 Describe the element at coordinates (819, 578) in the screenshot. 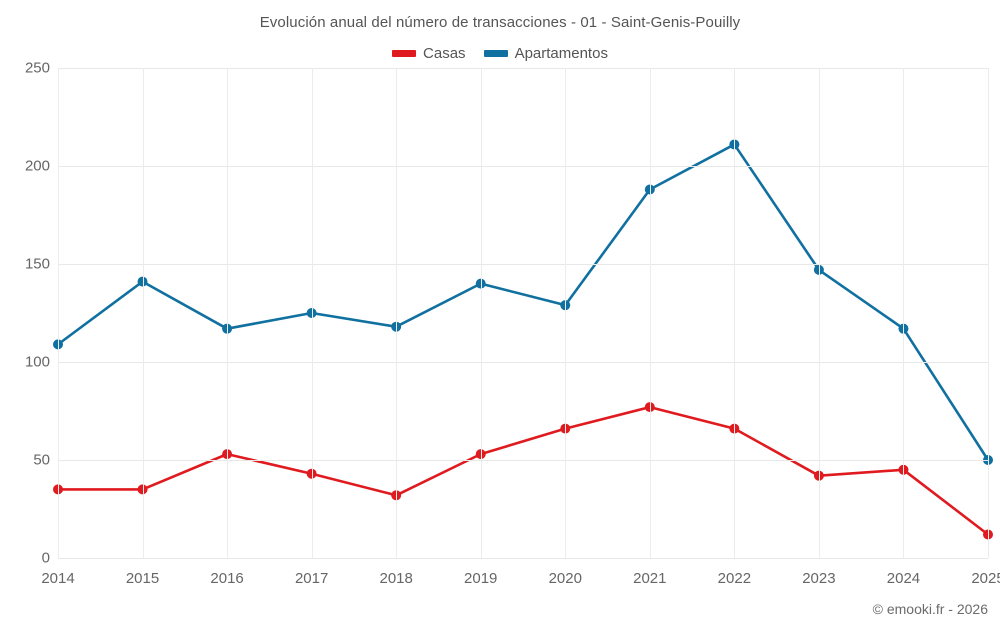

I see `x-tick-label: 2023` at that location.